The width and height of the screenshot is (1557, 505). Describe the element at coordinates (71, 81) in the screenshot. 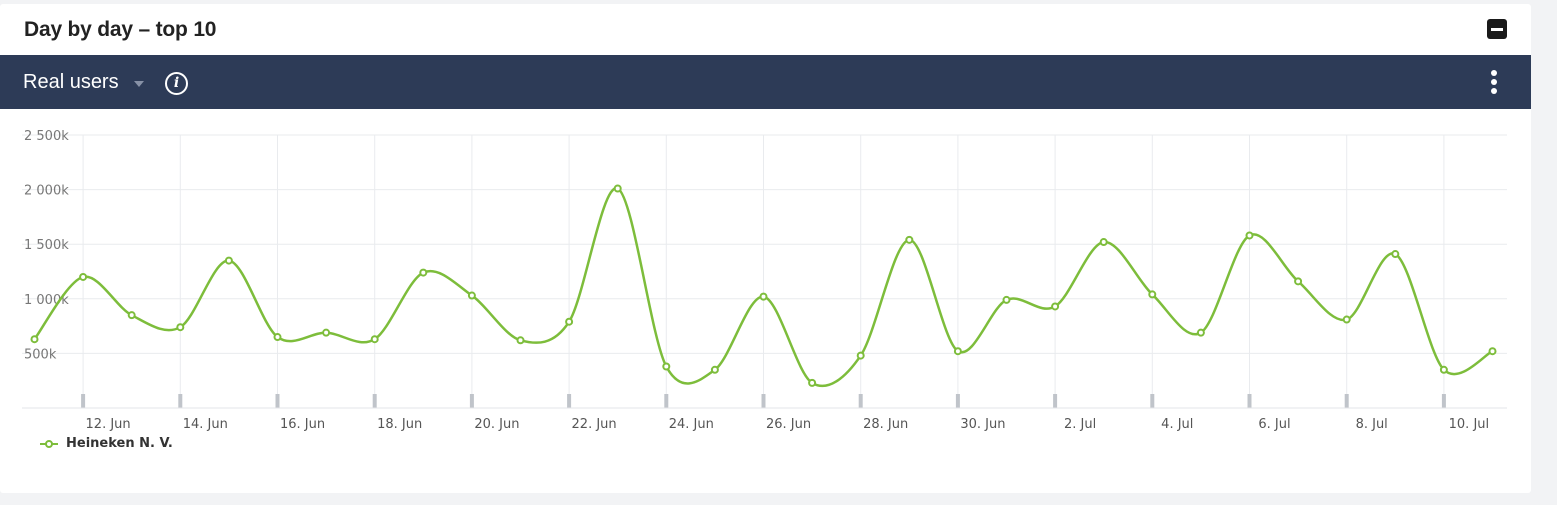

I see `metric-label: Real users` at that location.